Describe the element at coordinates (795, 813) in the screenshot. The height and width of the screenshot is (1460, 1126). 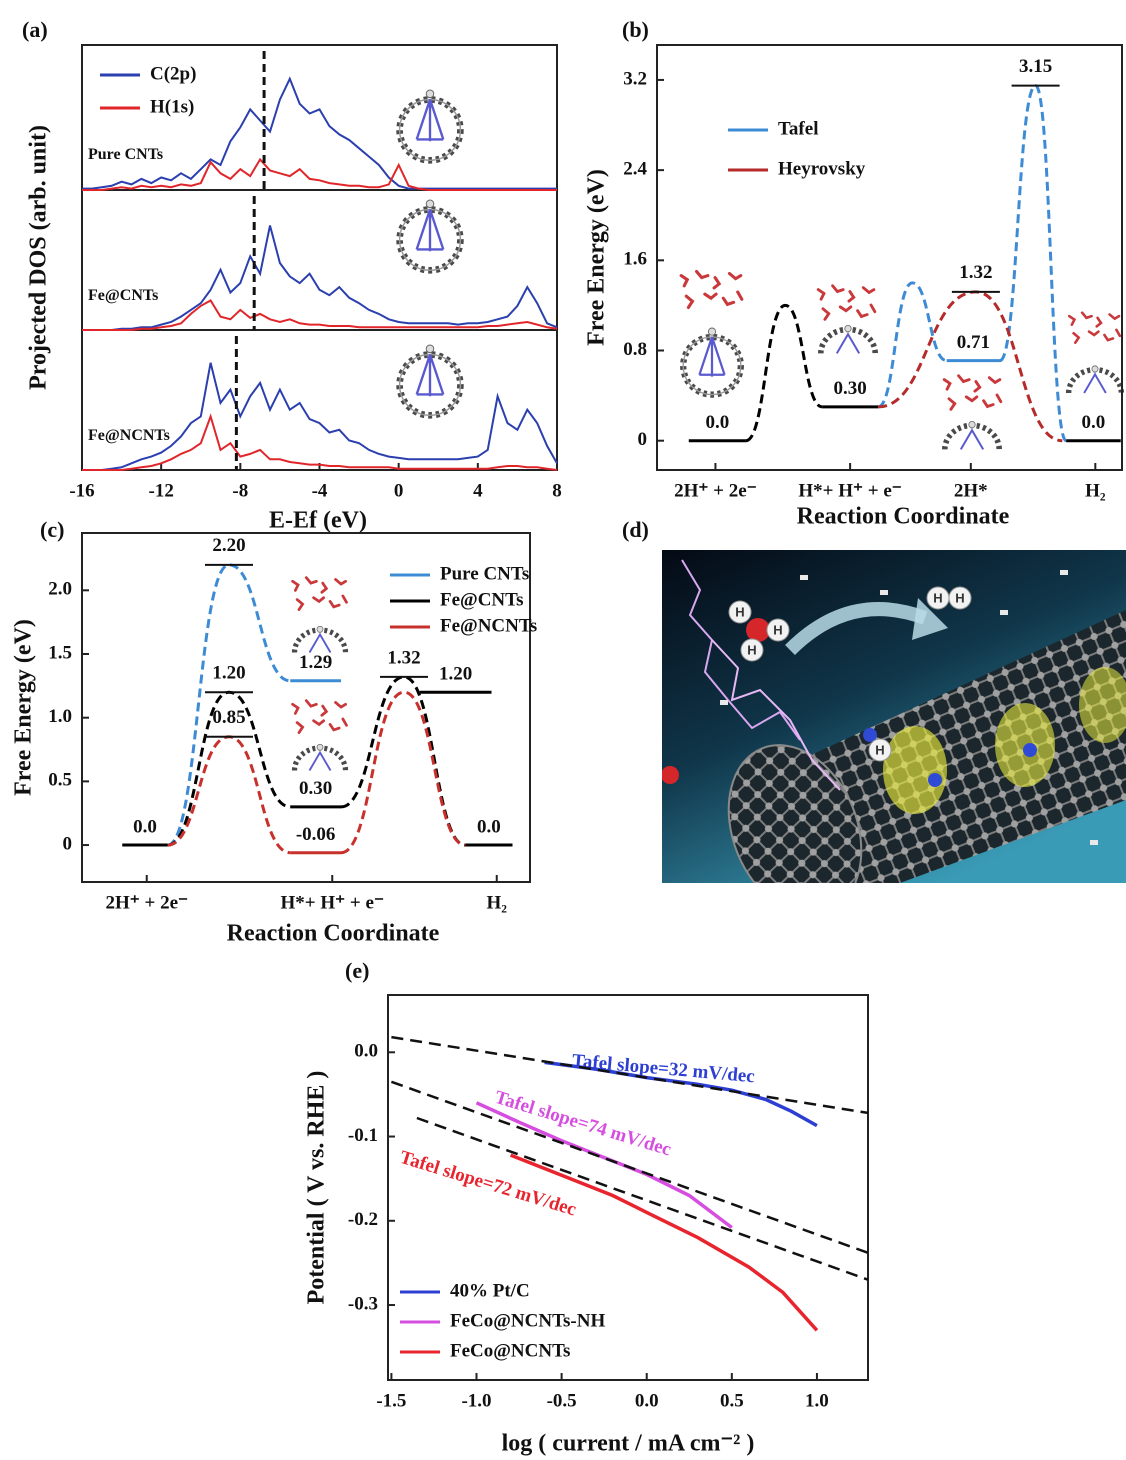
I see `nanotube-end` at that location.